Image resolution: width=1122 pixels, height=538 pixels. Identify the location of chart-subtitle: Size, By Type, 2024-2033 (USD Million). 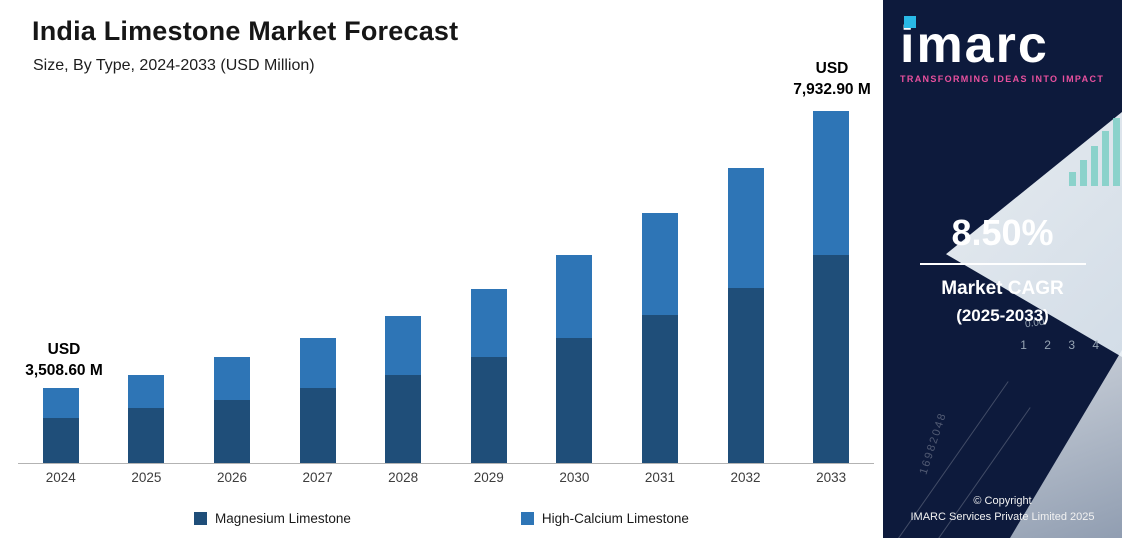
(174, 65).